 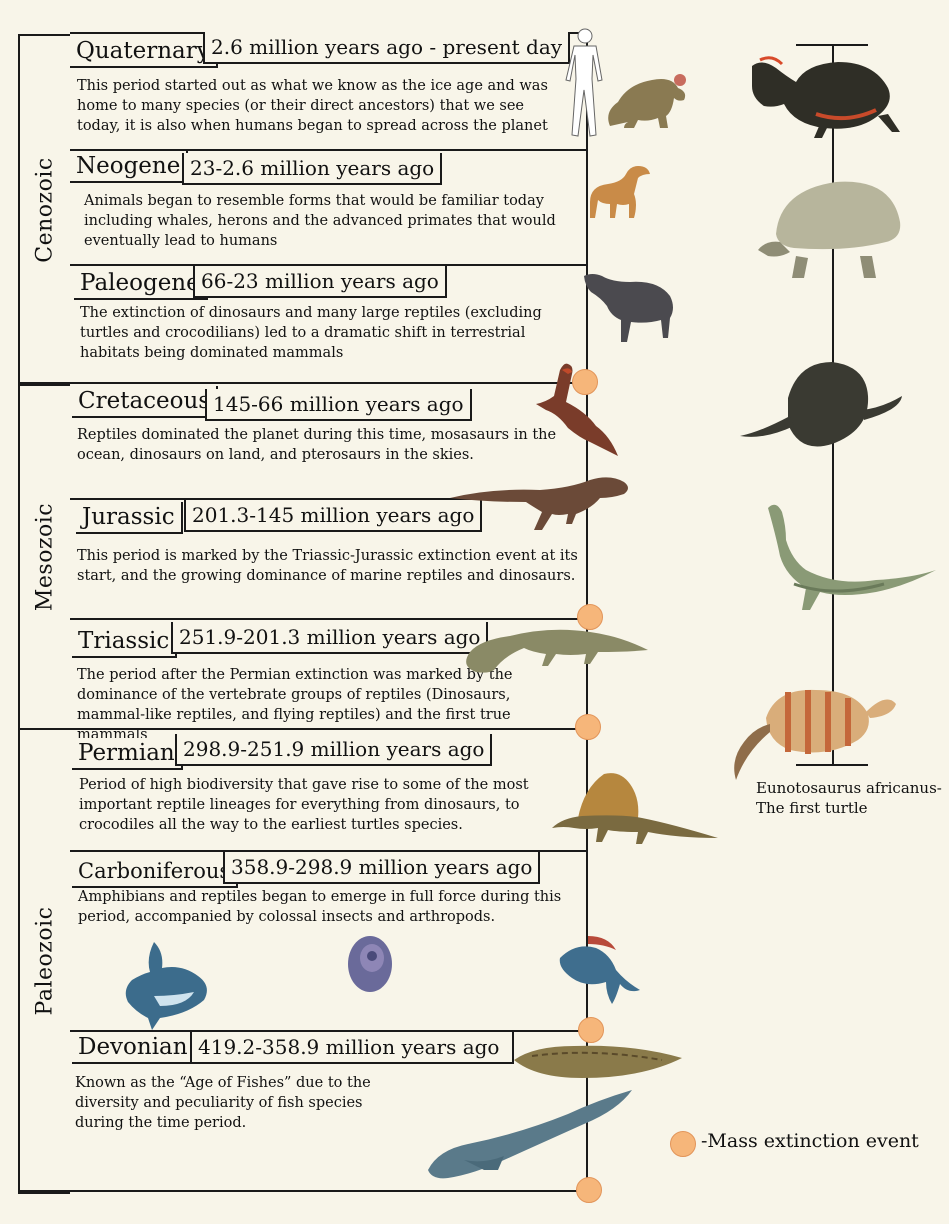 I want to click on eunotosaurus-icon, so click(x=815, y=734).